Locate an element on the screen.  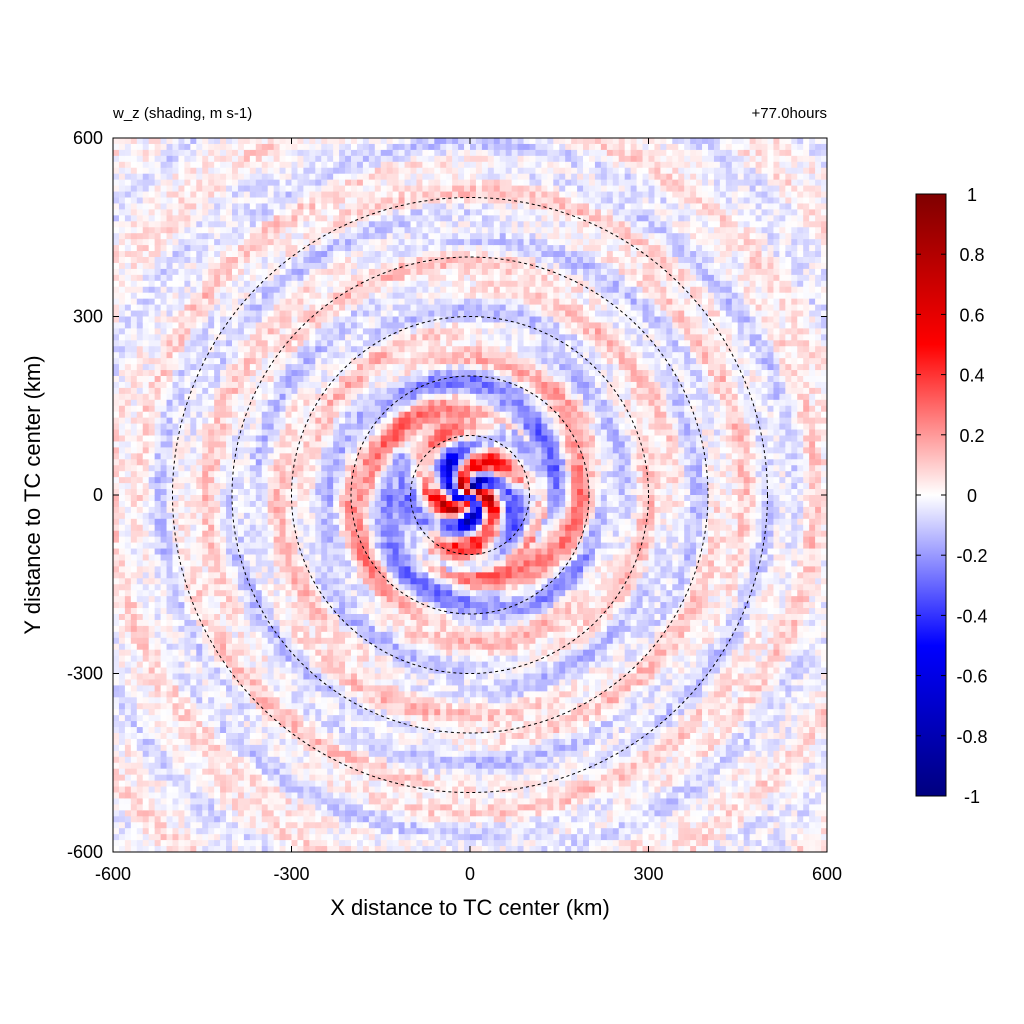
x-tick-label: -600 is located at coordinates (113, 874).